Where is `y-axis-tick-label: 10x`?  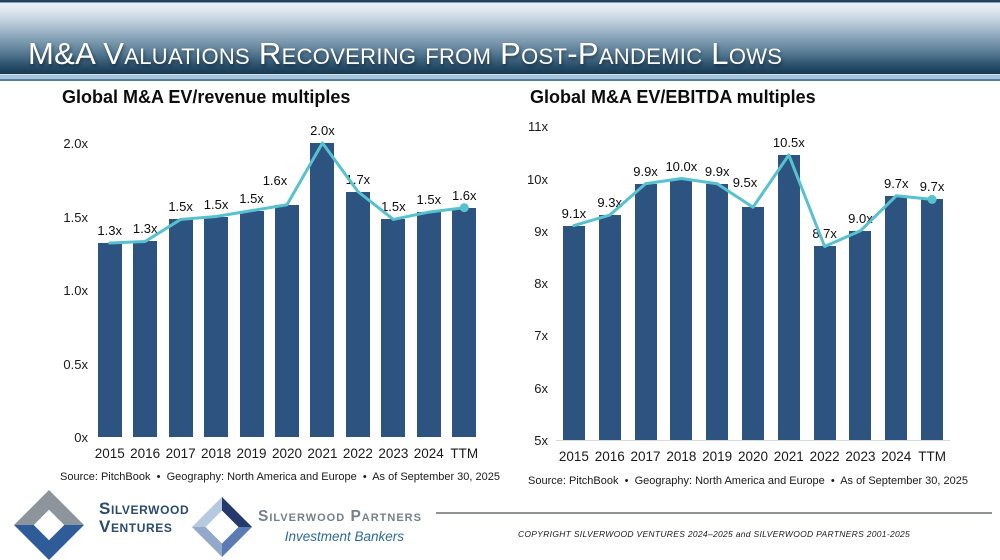
y-axis-tick-label: 10x is located at coordinates (537, 179).